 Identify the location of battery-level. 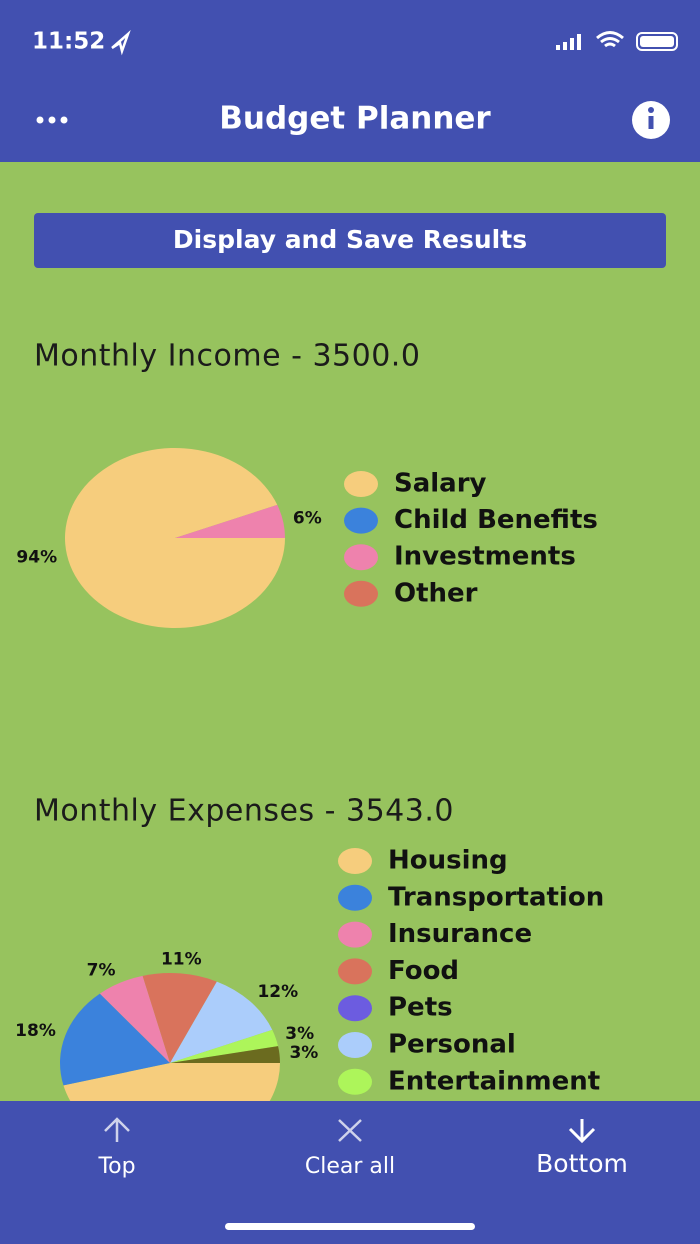
(657, 41).